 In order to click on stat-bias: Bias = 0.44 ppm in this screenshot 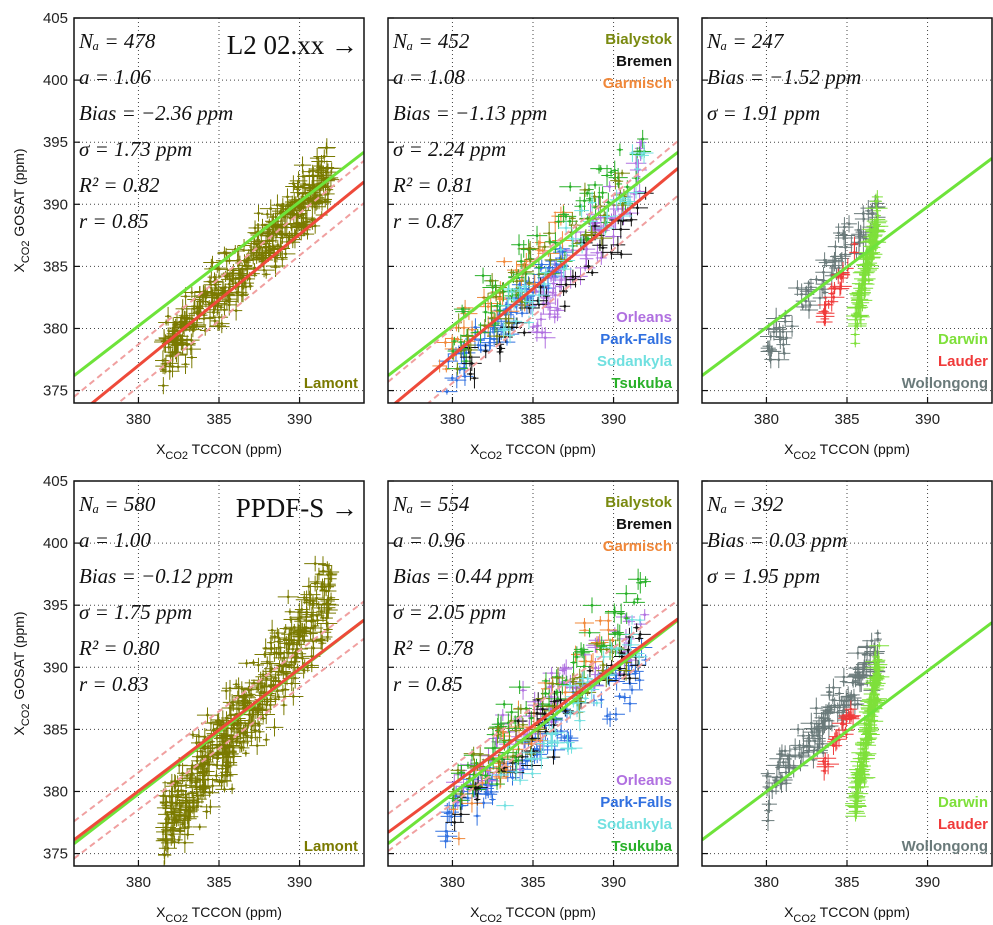, I will do `click(463, 576)`.